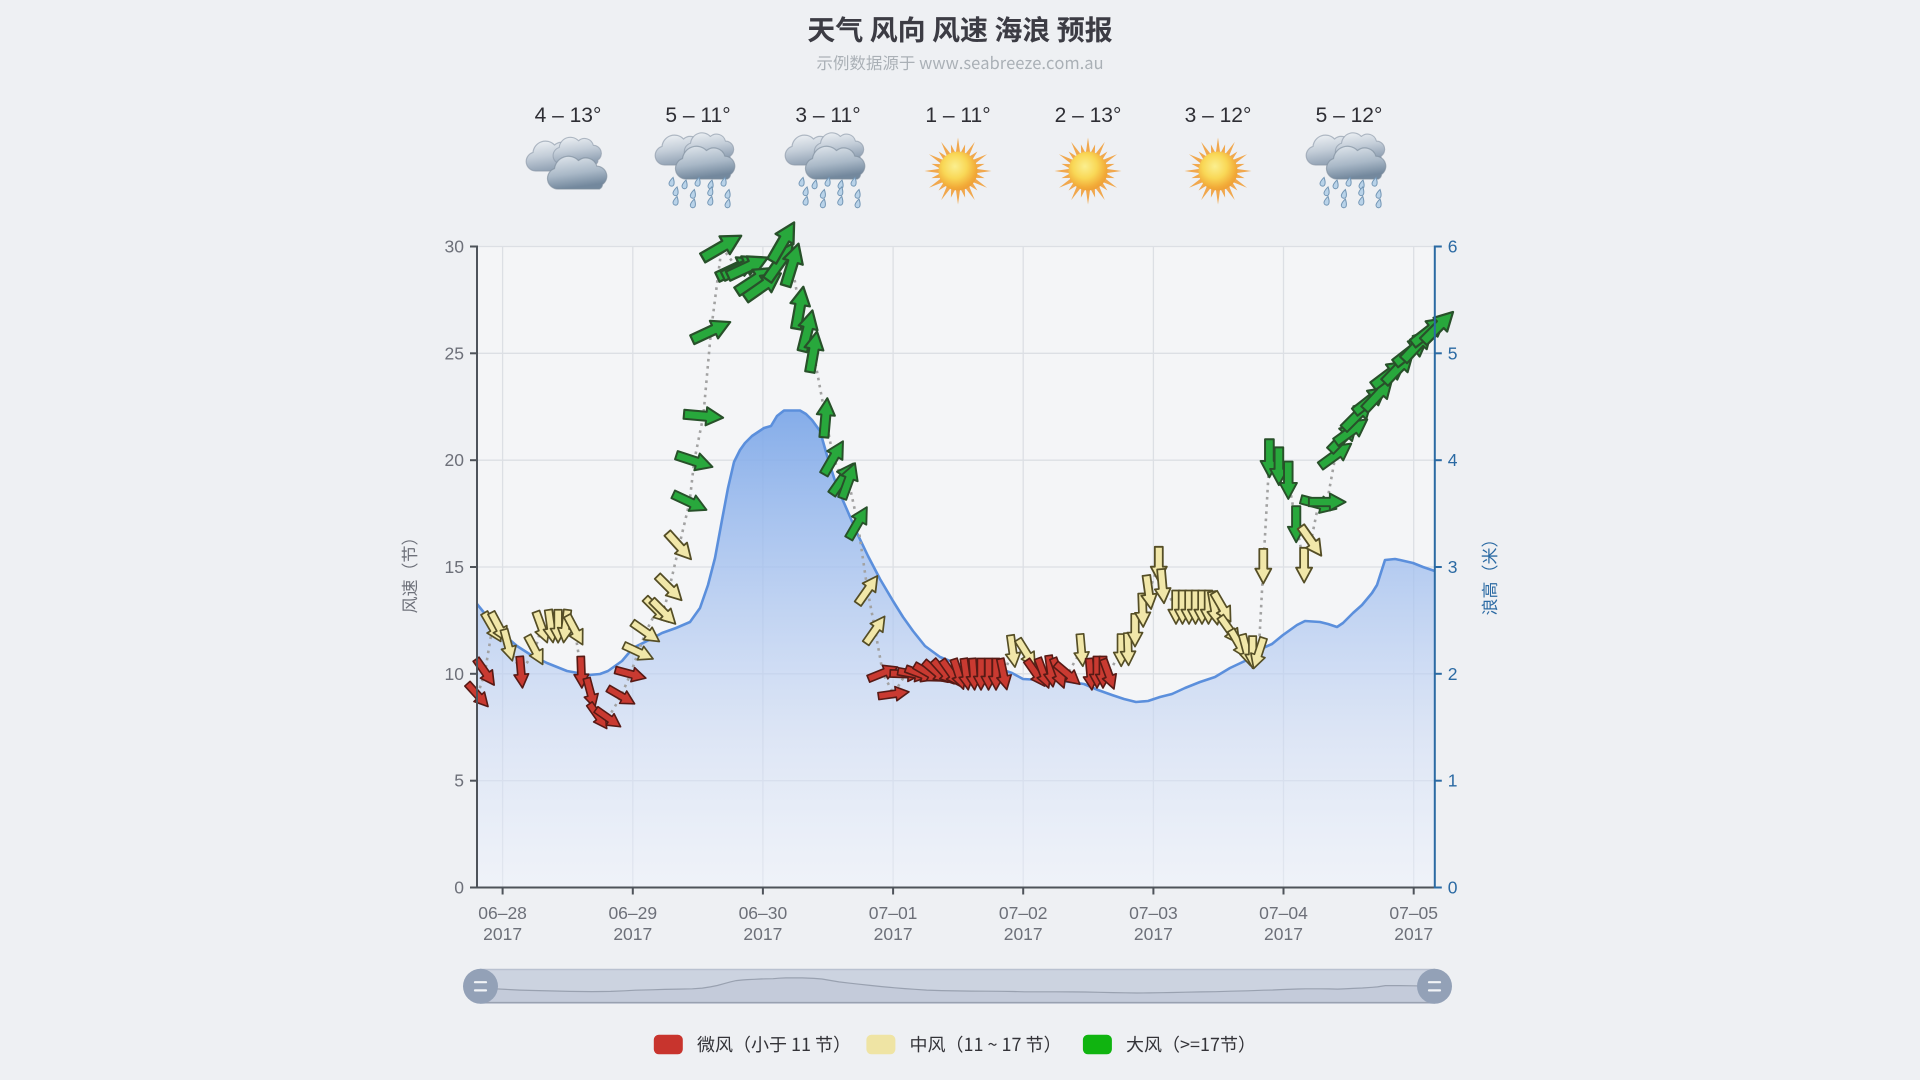 Image resolution: width=1920 pixels, height=1080 pixels. I want to click on svg-text: 06–29, so click(632, 913).